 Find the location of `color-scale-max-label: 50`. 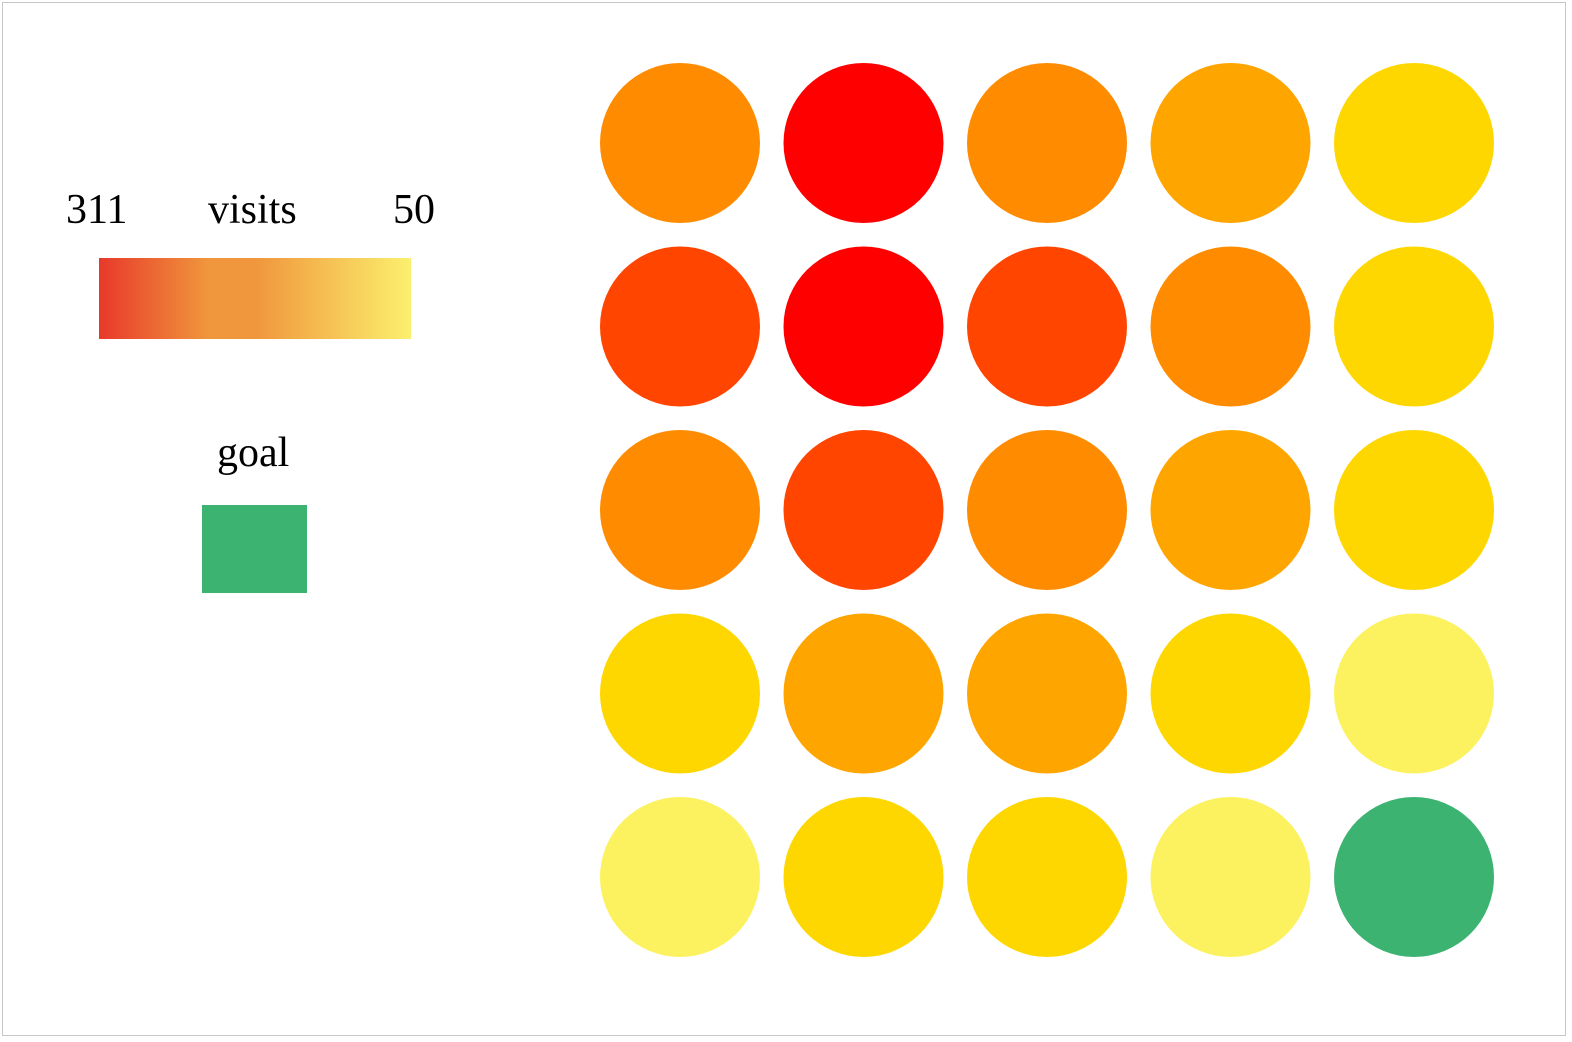

color-scale-max-label: 50 is located at coordinates (414, 210).